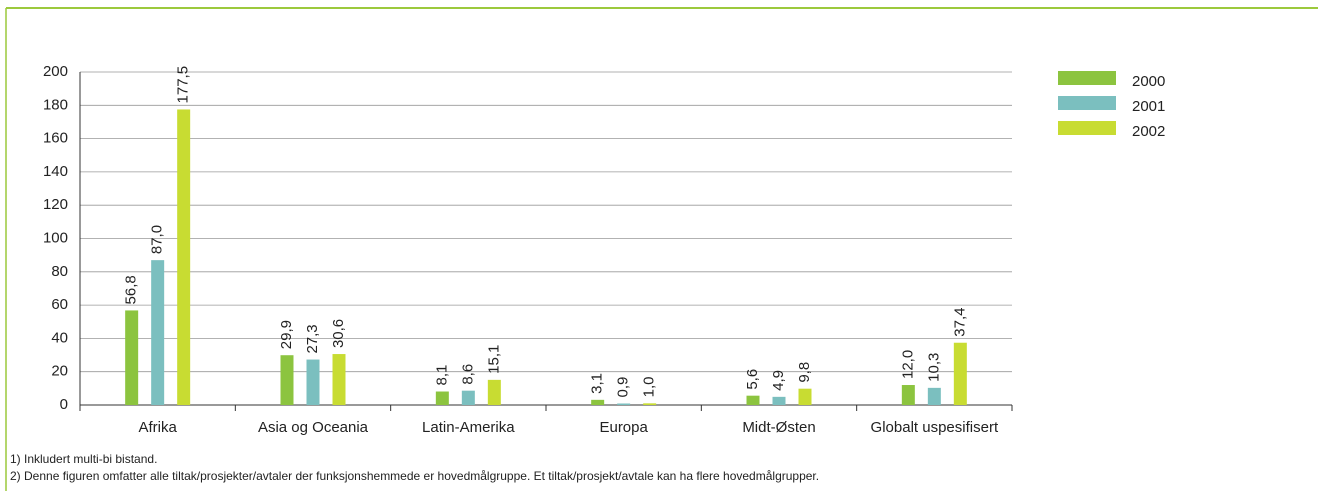 The image size is (1318, 491). What do you see at coordinates (493, 359) in the screenshot?
I see `value-label: 15,1` at bounding box center [493, 359].